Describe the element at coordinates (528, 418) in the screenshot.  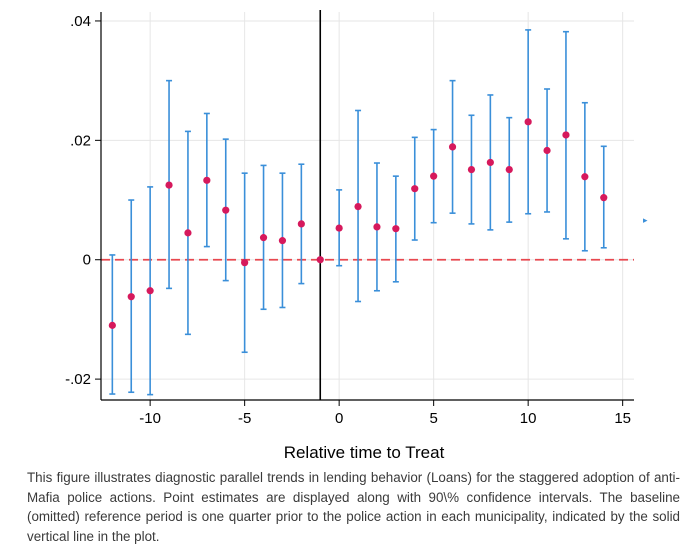
I see `x-tick-label: 10` at that location.